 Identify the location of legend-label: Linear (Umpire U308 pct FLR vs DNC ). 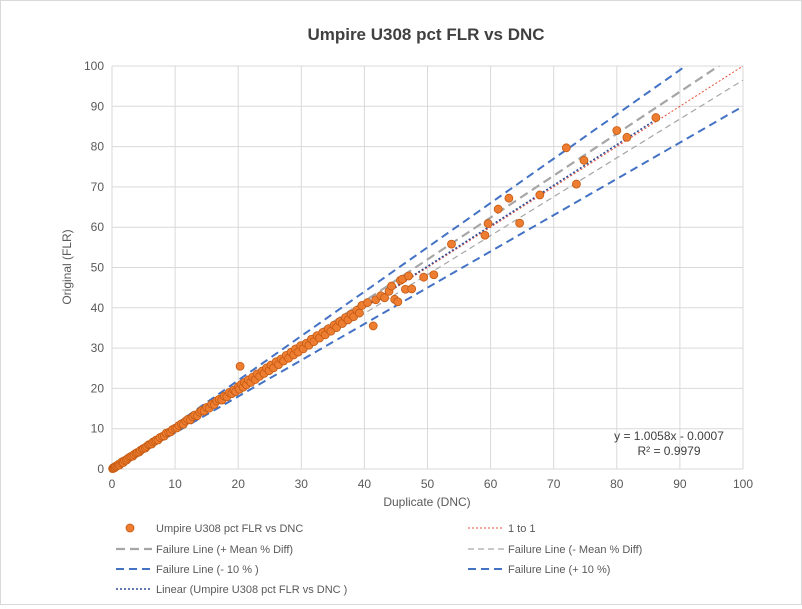
(251, 590).